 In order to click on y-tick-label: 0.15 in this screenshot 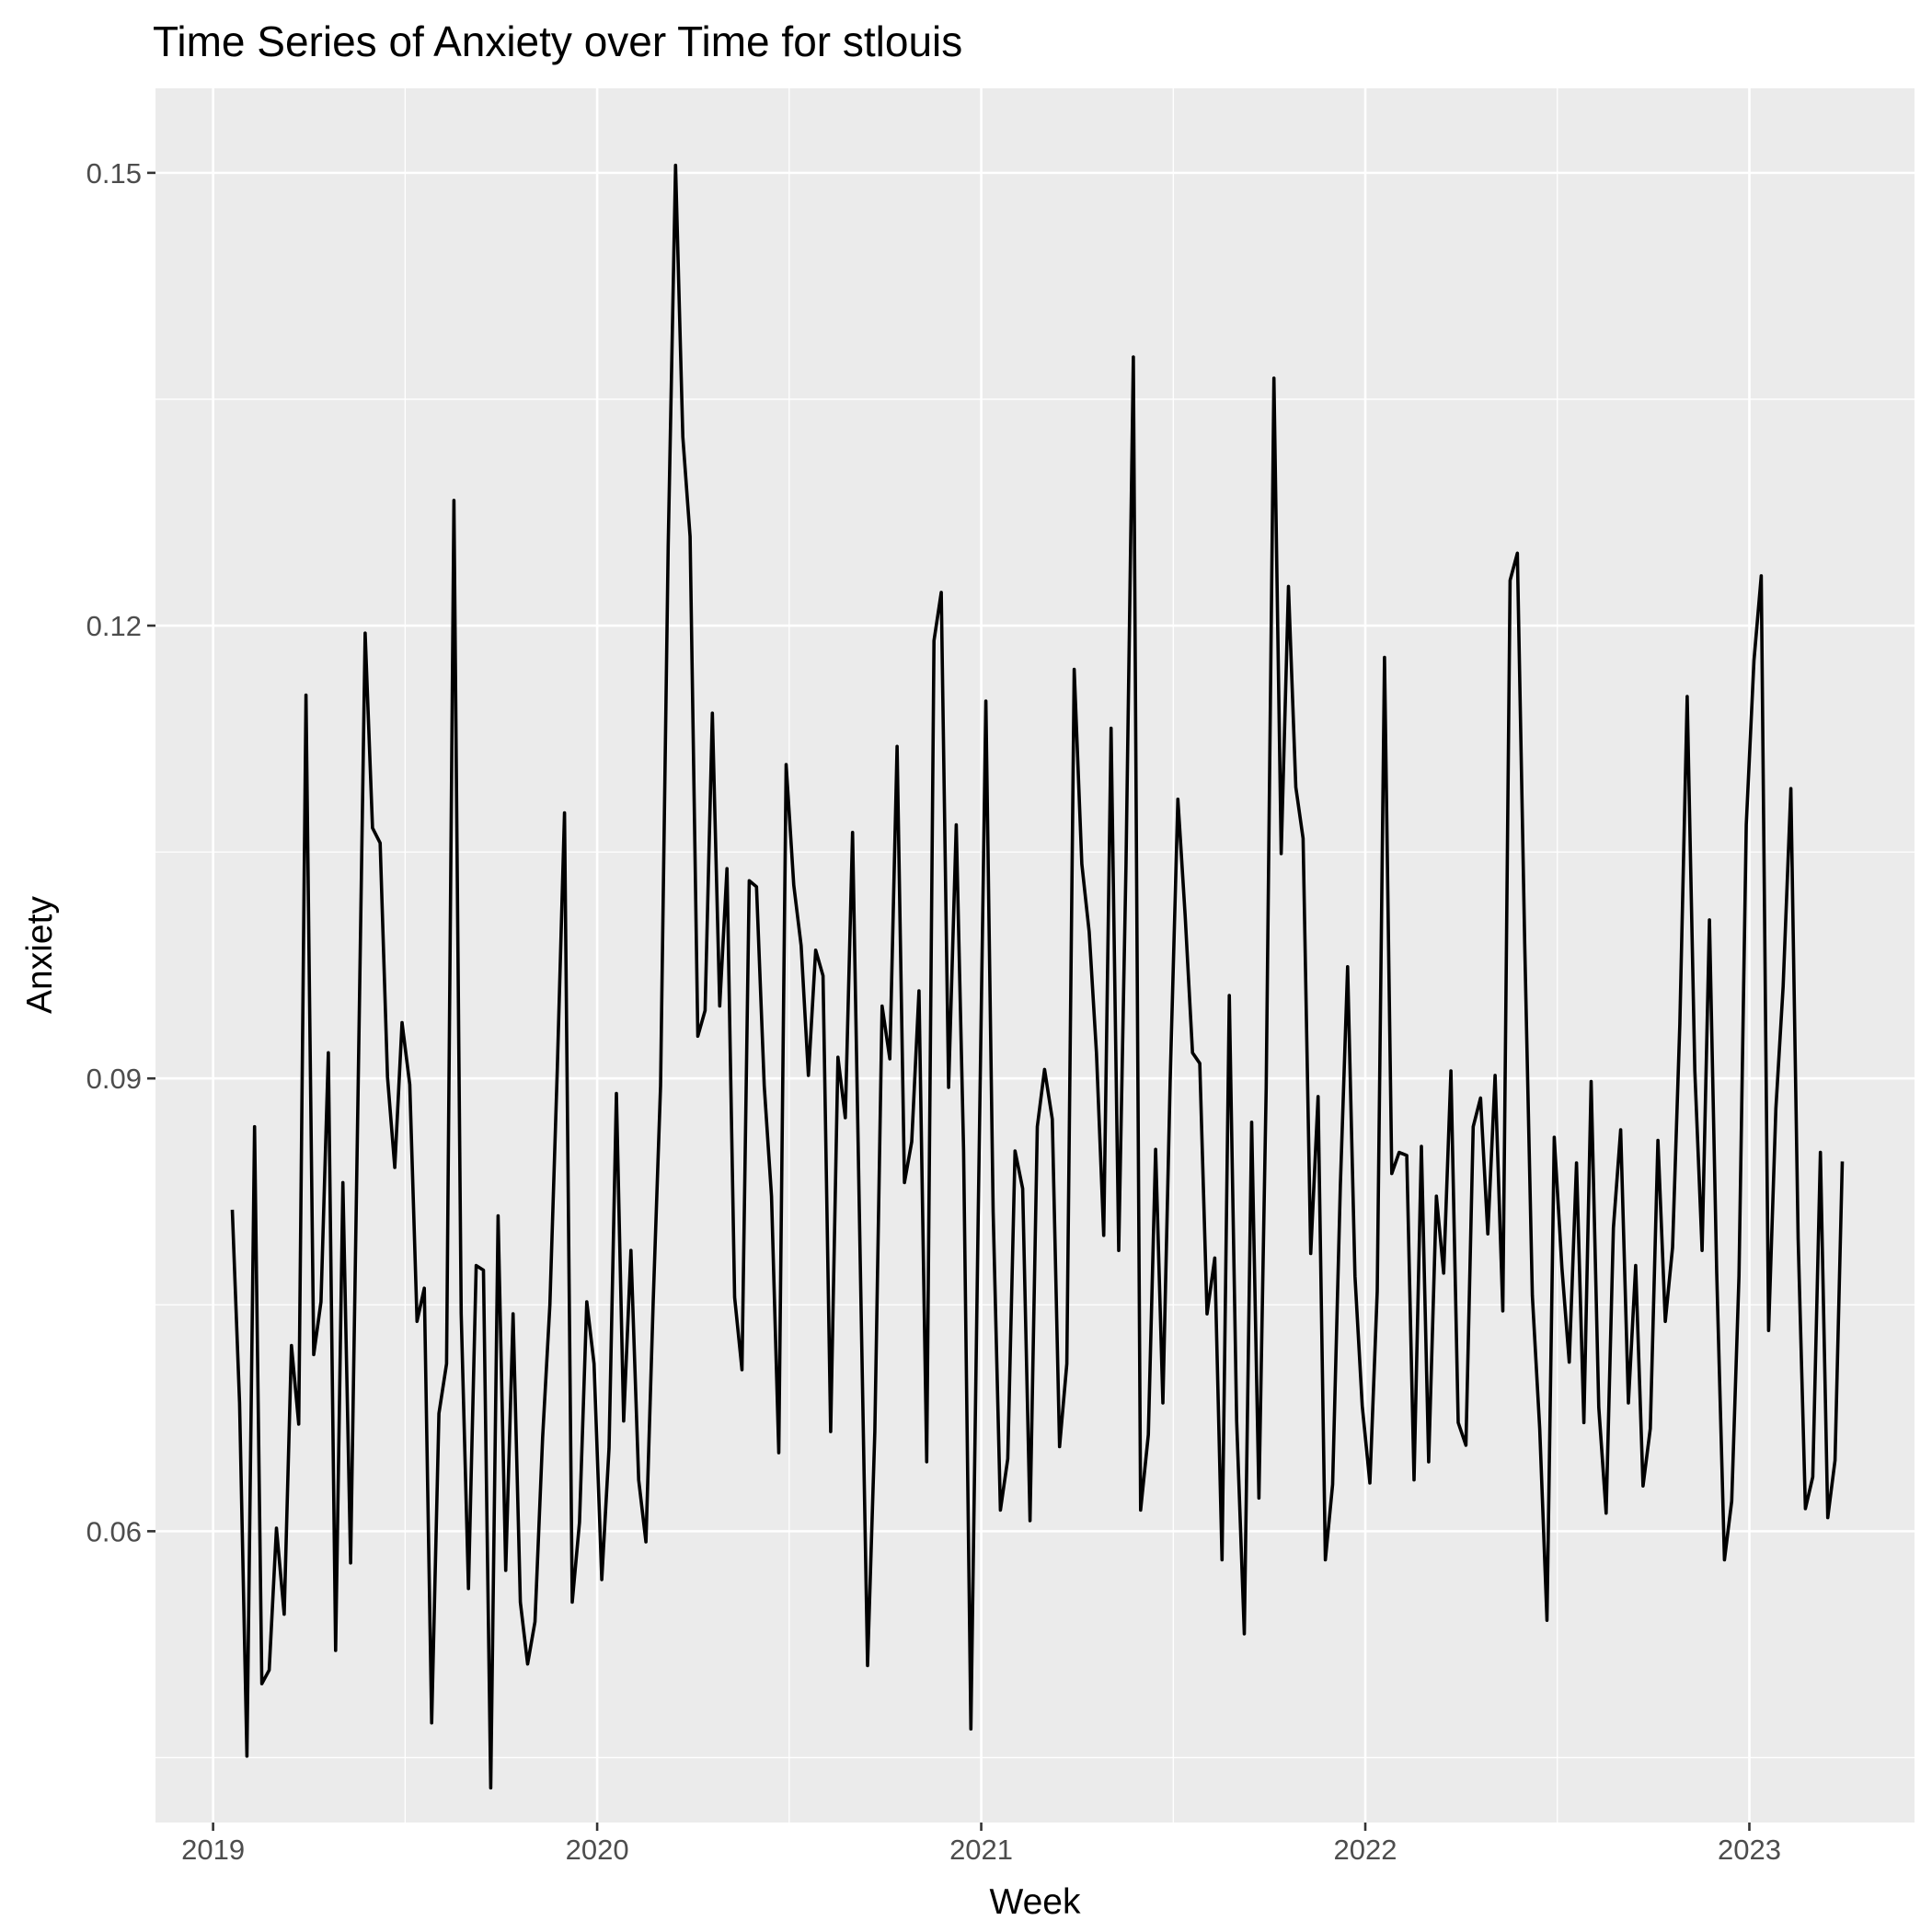, I will do `click(114, 173)`.